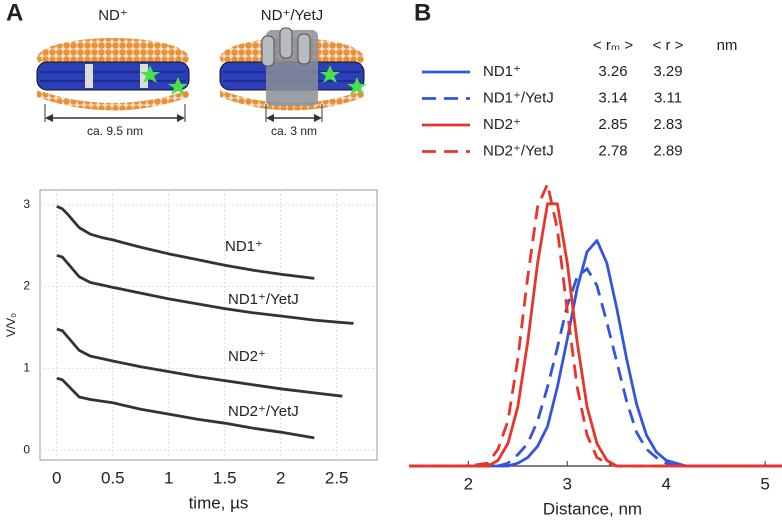 Image resolution: width=782 pixels, height=522 pixels. Describe the element at coordinates (26, 204) in the screenshot. I see `y-tick-label: 3` at that location.